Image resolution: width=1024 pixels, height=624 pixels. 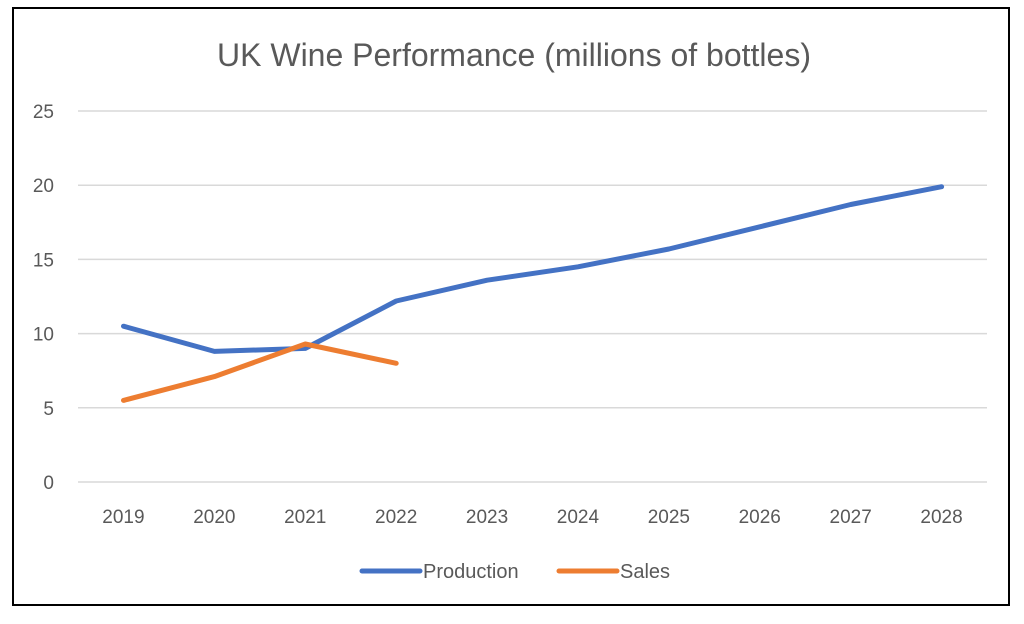 I want to click on legend-item-sales: Sales, so click(x=613, y=572).